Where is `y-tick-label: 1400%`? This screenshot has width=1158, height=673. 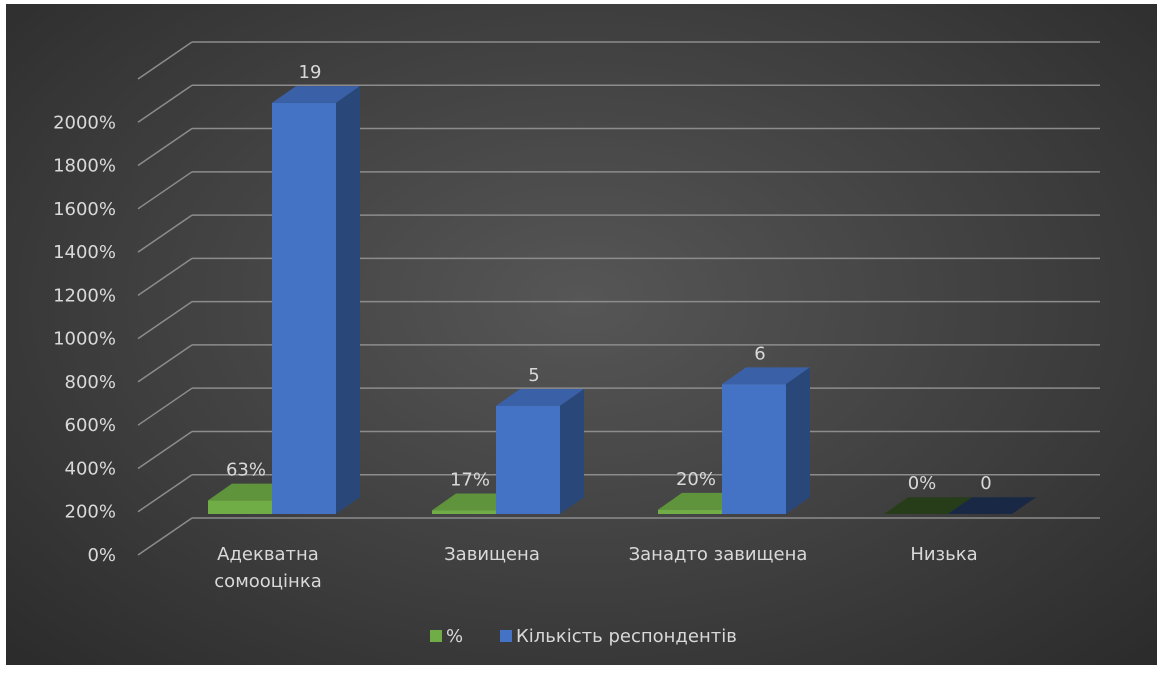
y-tick-label: 1400% is located at coordinates (84, 252).